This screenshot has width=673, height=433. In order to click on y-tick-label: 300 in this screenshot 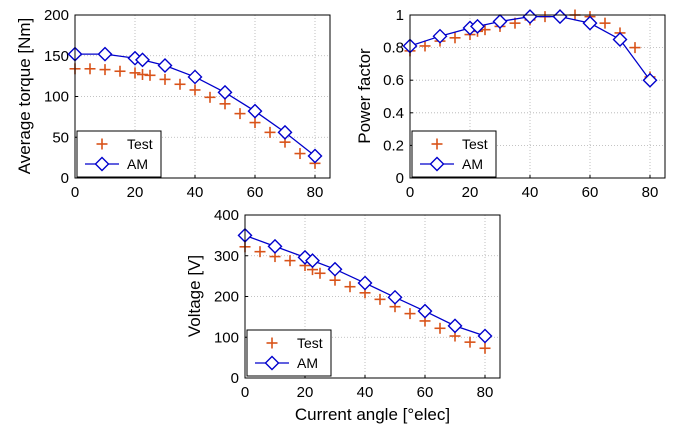, I will do `click(226, 256)`.